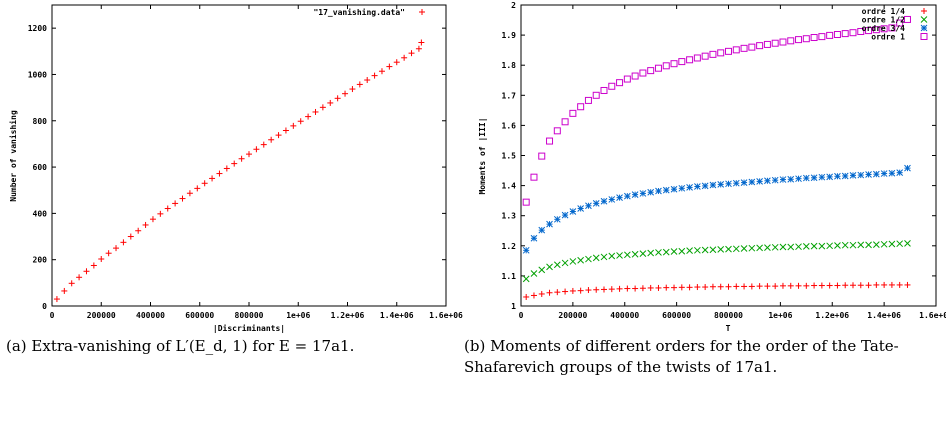 This screenshot has height=425, width=946. I want to click on a-xtick-label: 1.2e+06, so click(348, 315).